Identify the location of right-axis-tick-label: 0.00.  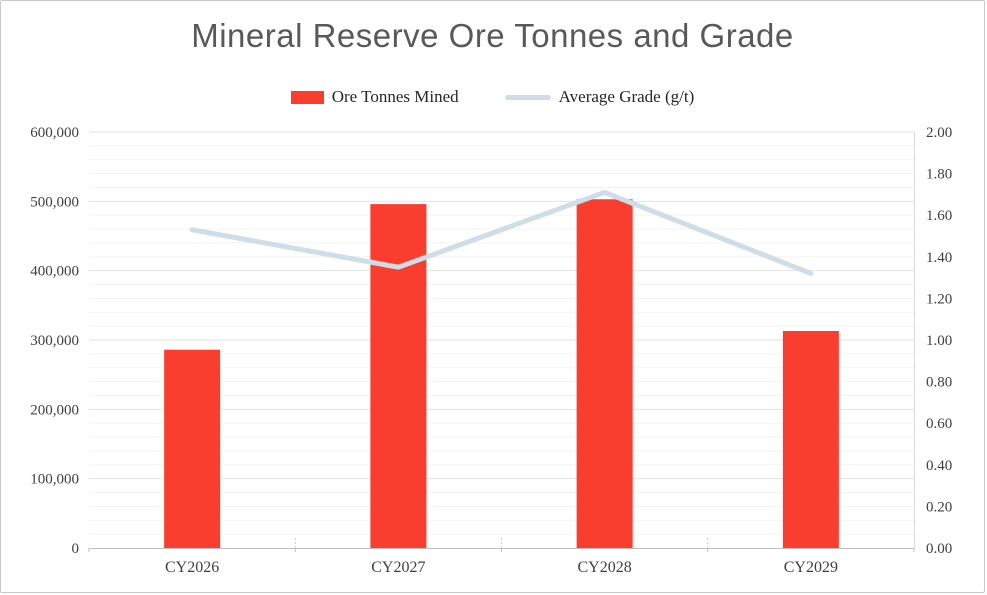
(939, 549).